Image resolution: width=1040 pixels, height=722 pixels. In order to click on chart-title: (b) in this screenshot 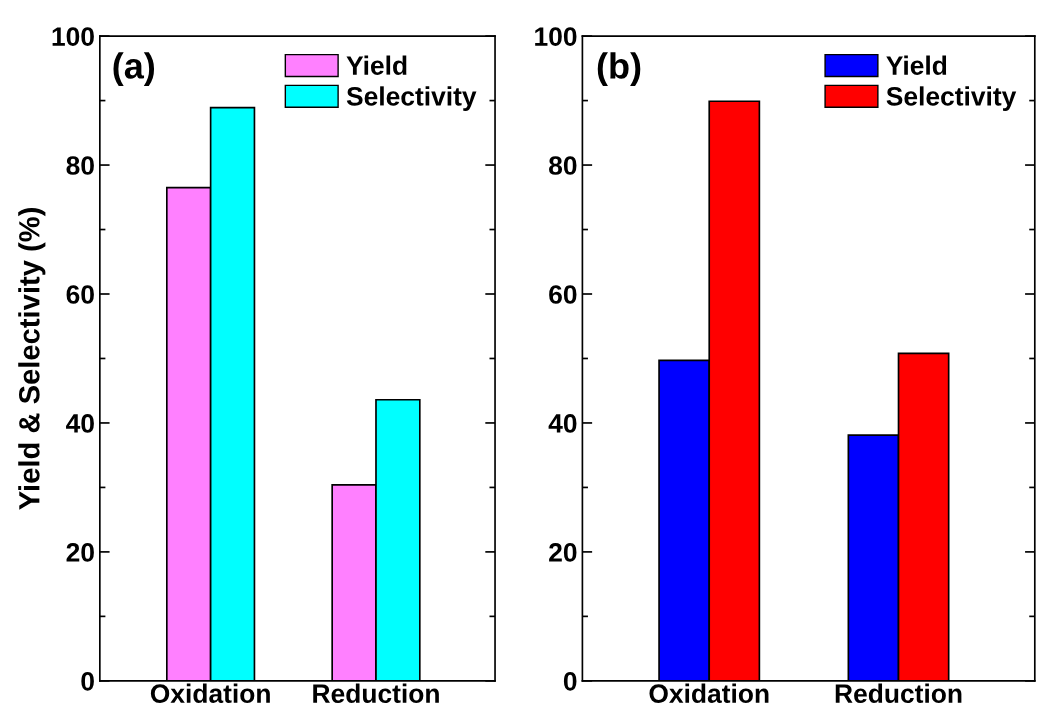, I will do `click(619, 69)`.